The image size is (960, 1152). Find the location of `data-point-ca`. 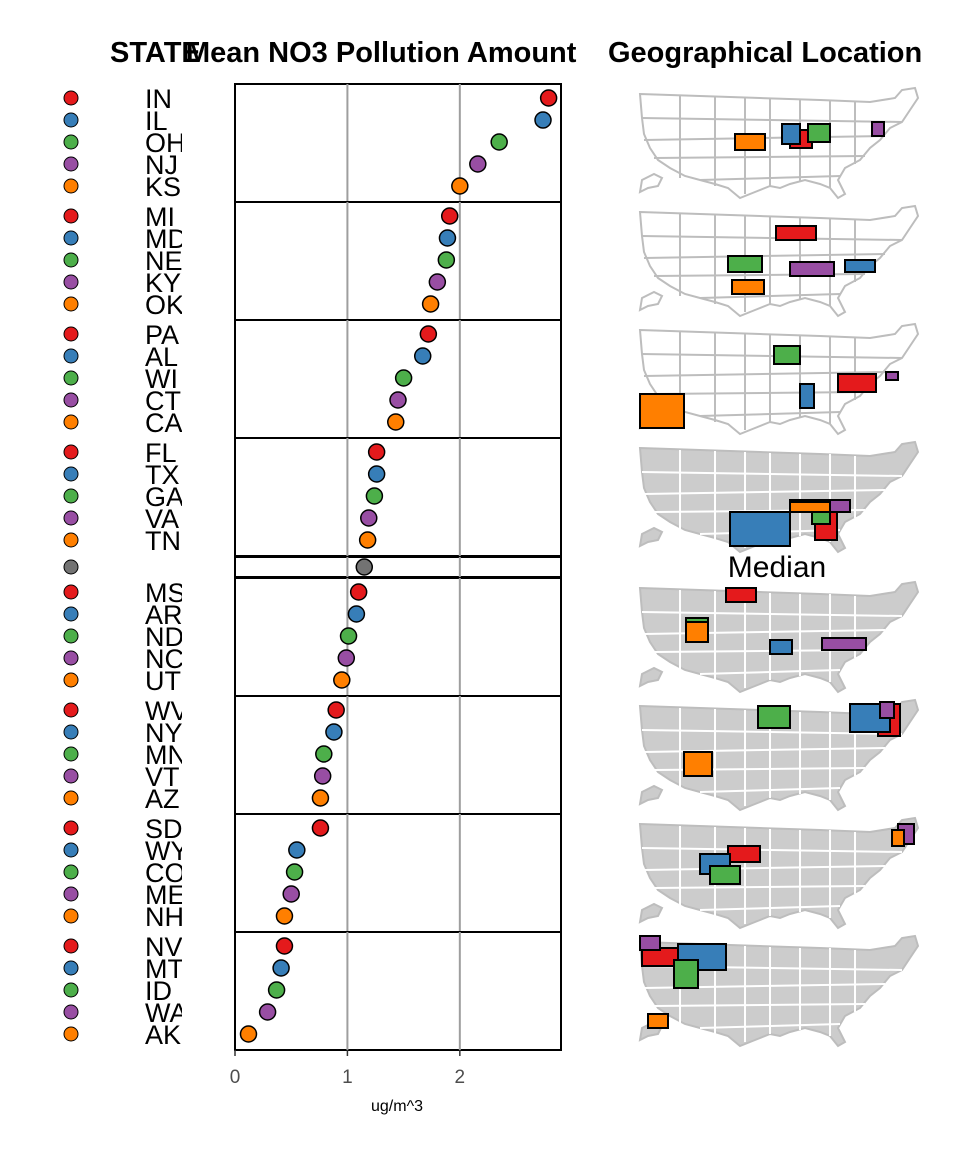

data-point-ca is located at coordinates (396, 422).